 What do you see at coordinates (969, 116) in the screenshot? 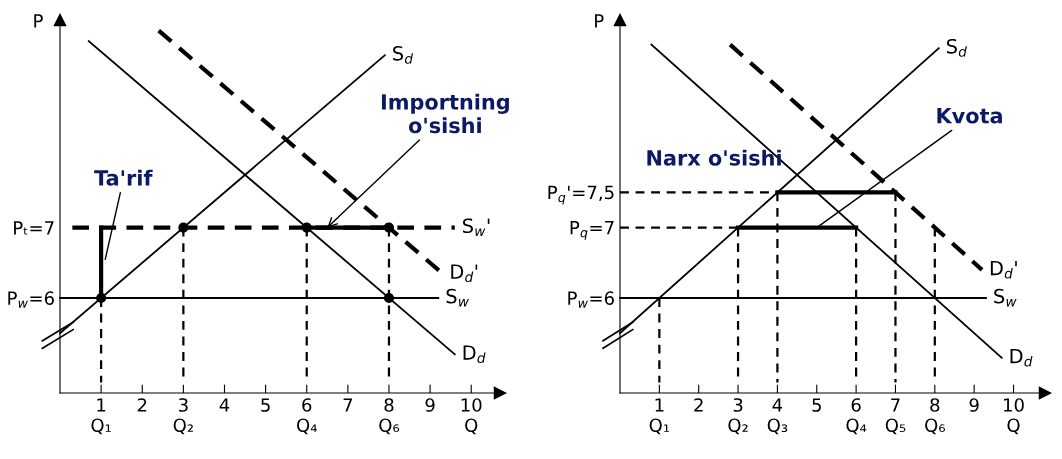
I see `annotation: Kvota` at bounding box center [969, 116].